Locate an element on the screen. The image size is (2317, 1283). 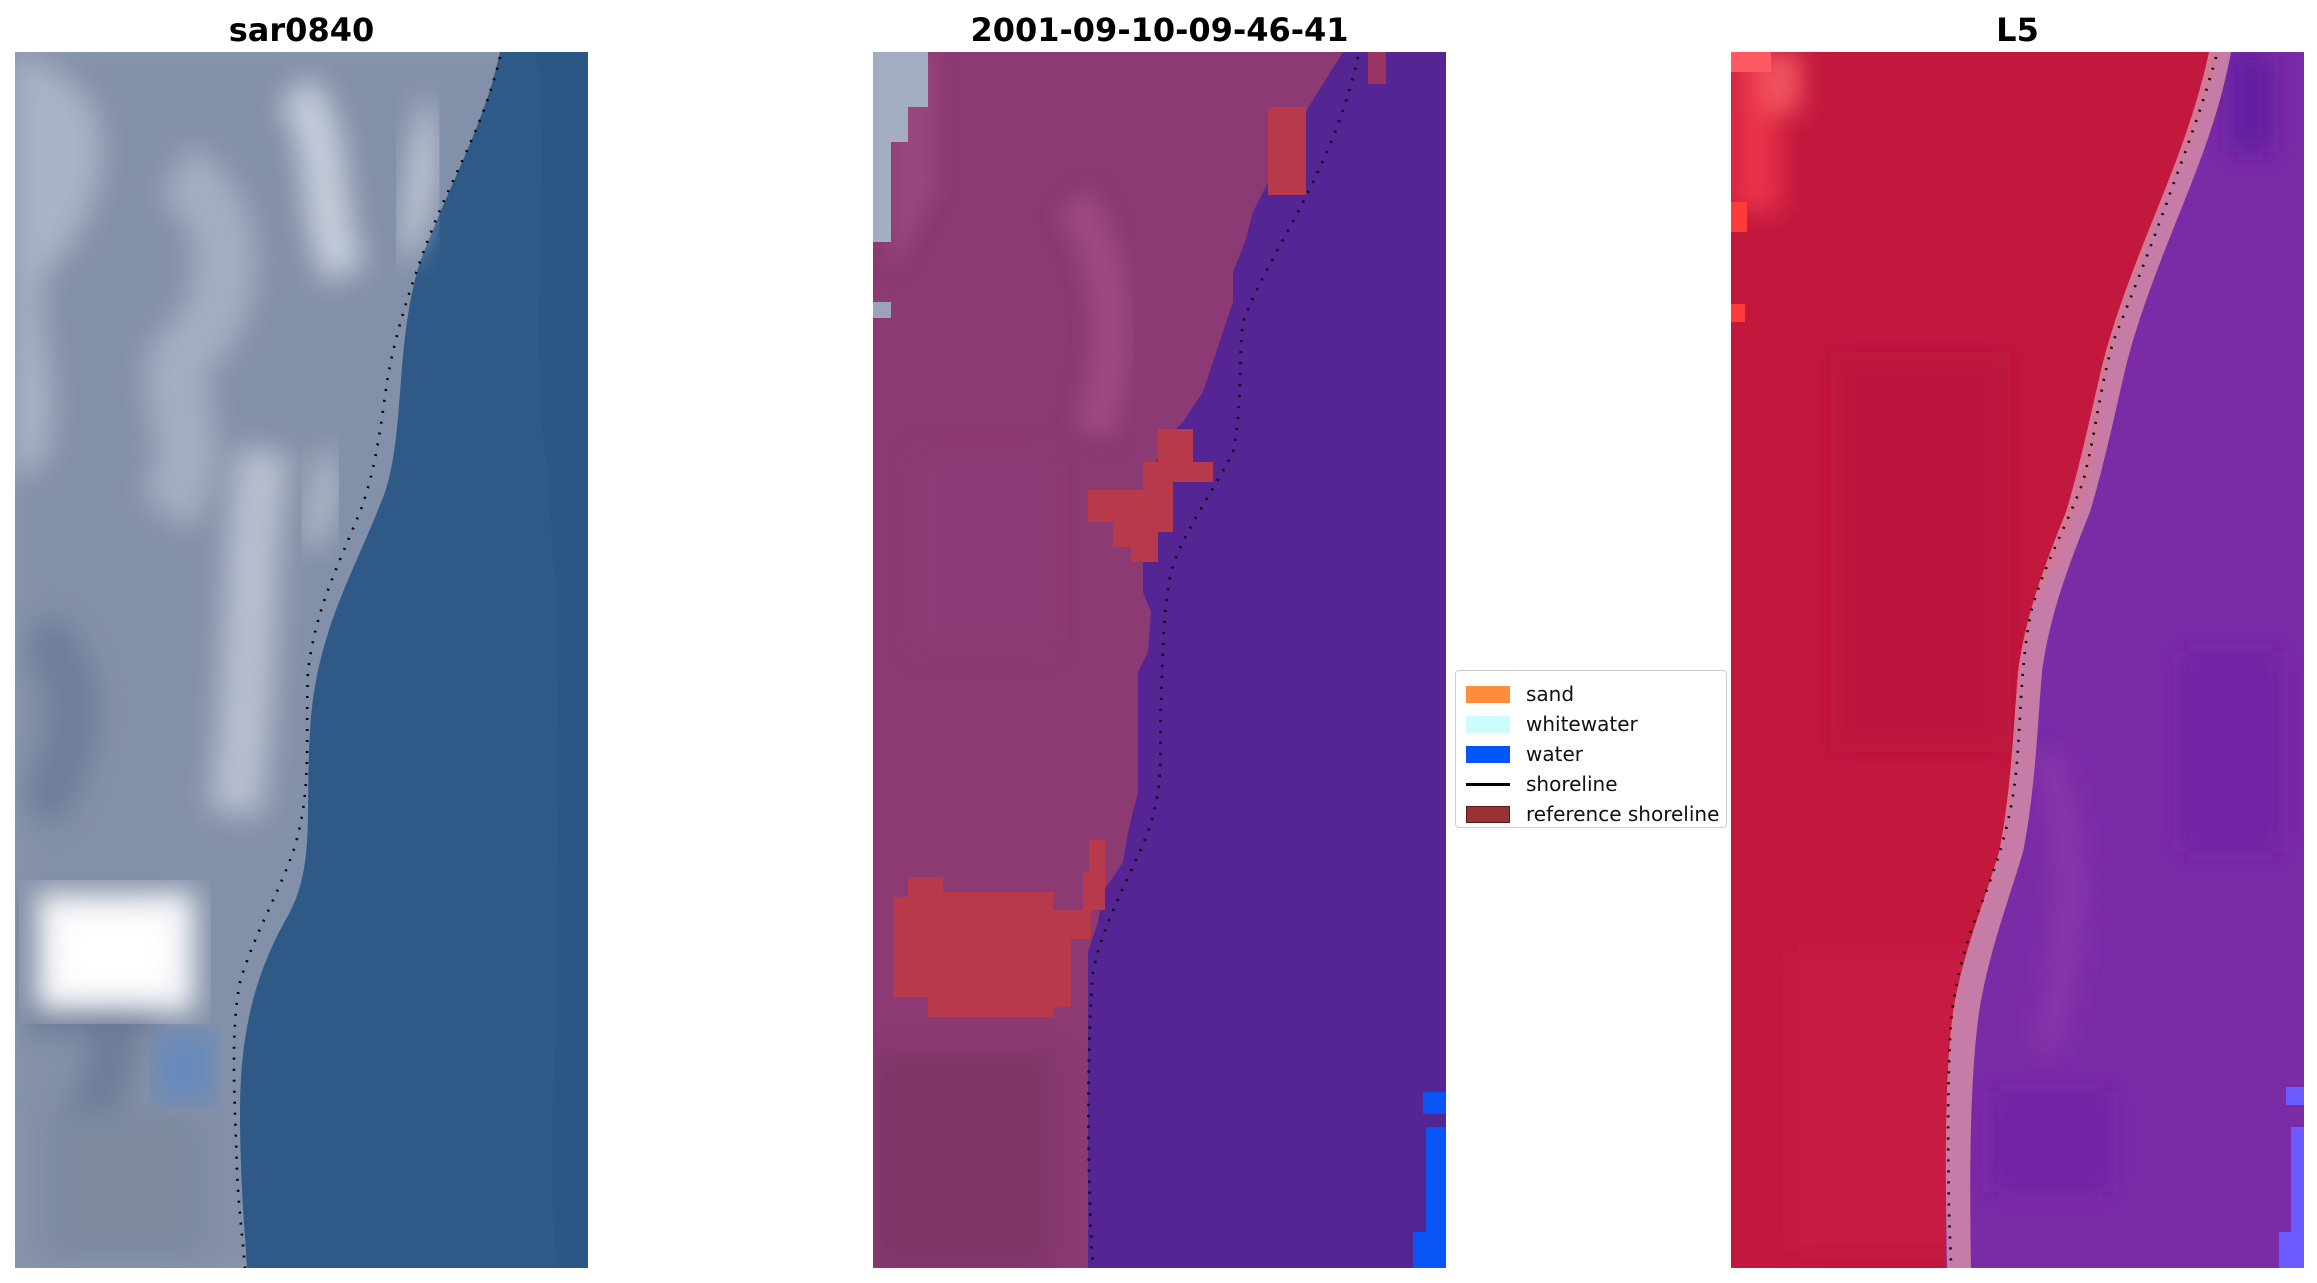
legend-label-water: water is located at coordinates (1554, 754).